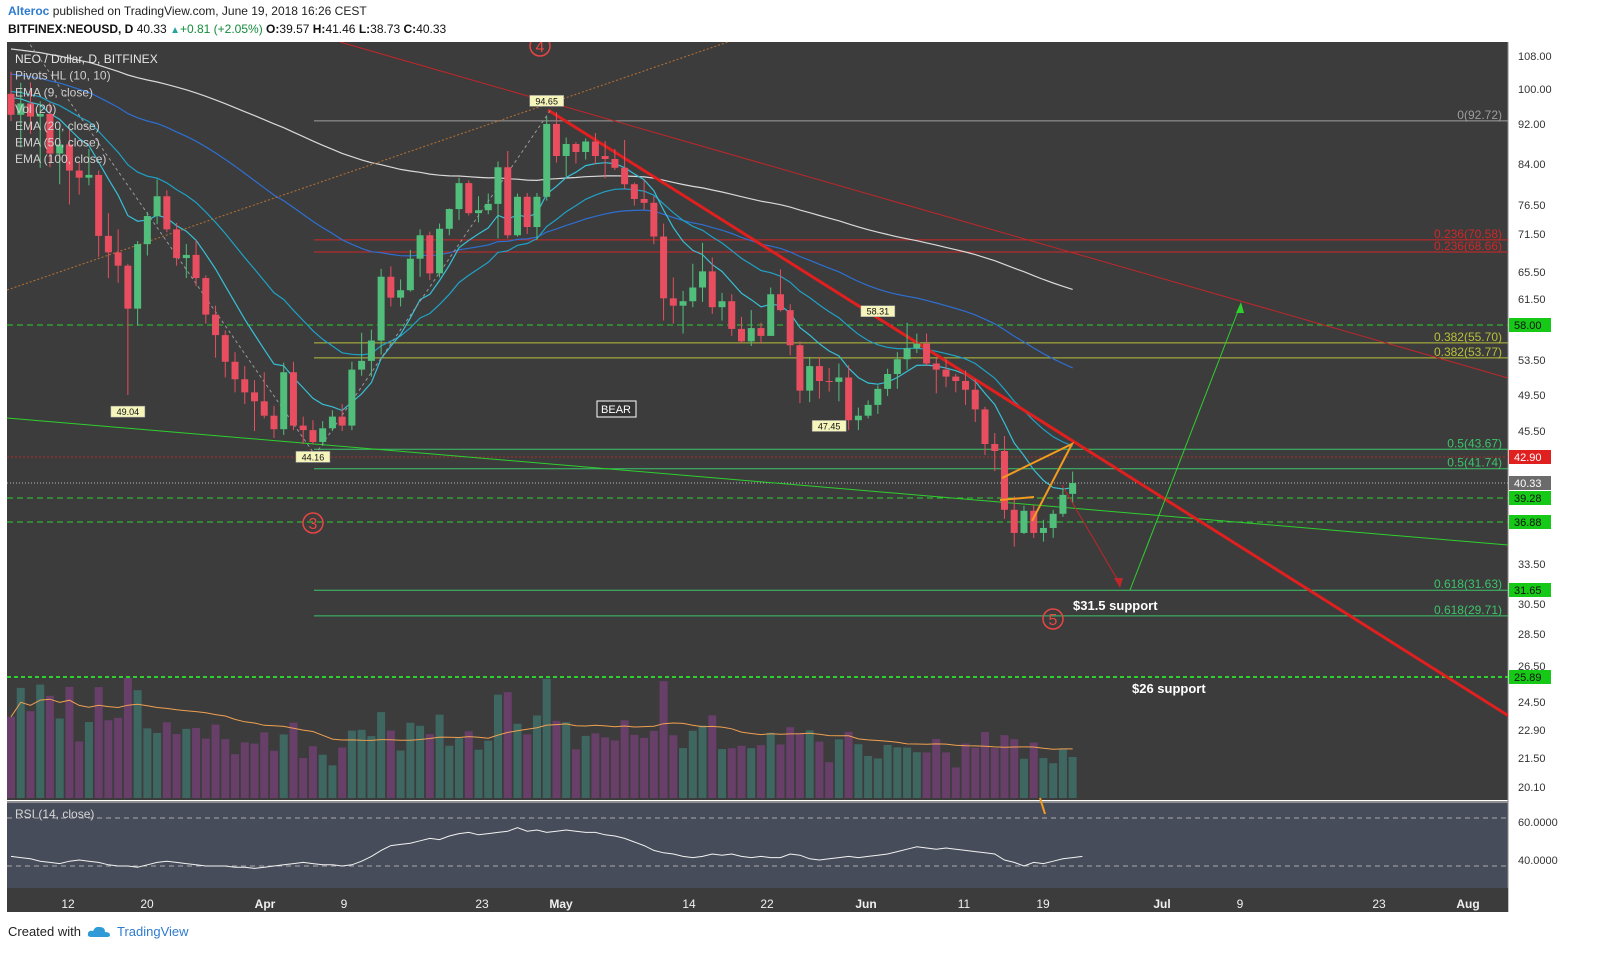 The image size is (1601, 968). Describe the element at coordinates (29, 11) in the screenshot. I see `author-name: Alteroc` at that location.